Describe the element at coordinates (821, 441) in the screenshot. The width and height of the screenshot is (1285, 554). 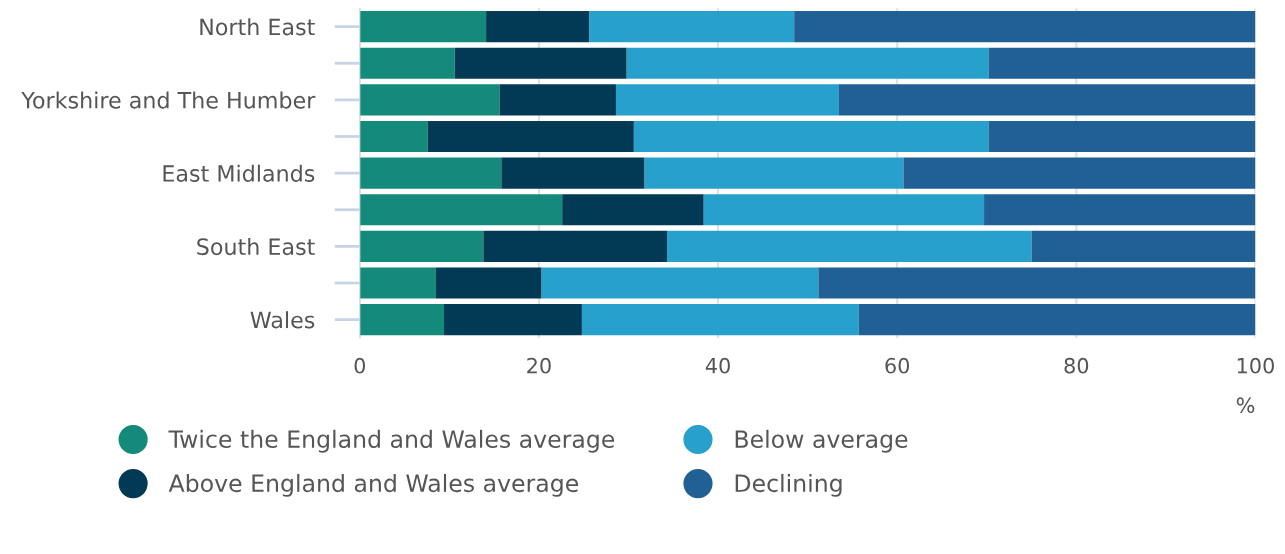
I see `legend-label: Below average` at that location.